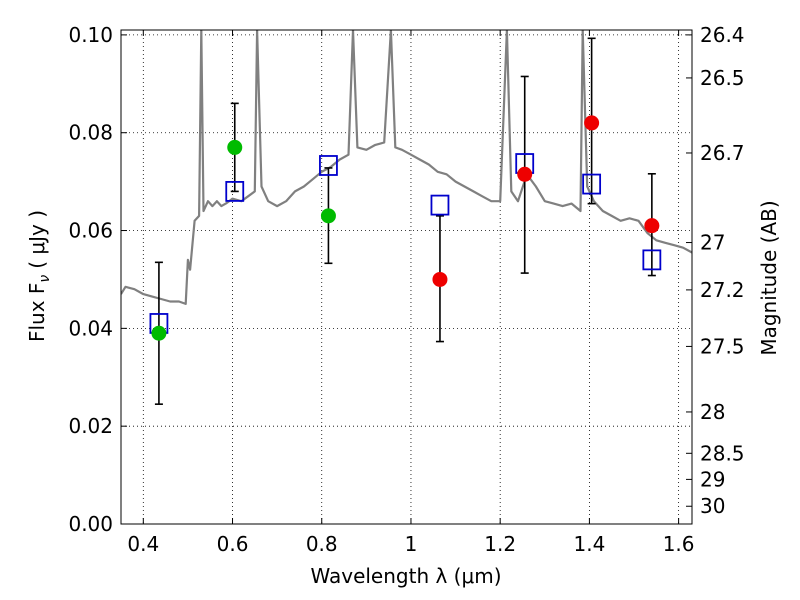 The height and width of the screenshot is (600, 800). Describe the element at coordinates (722, 78) in the screenshot. I see `y2-tick-label: 26.5` at that location.